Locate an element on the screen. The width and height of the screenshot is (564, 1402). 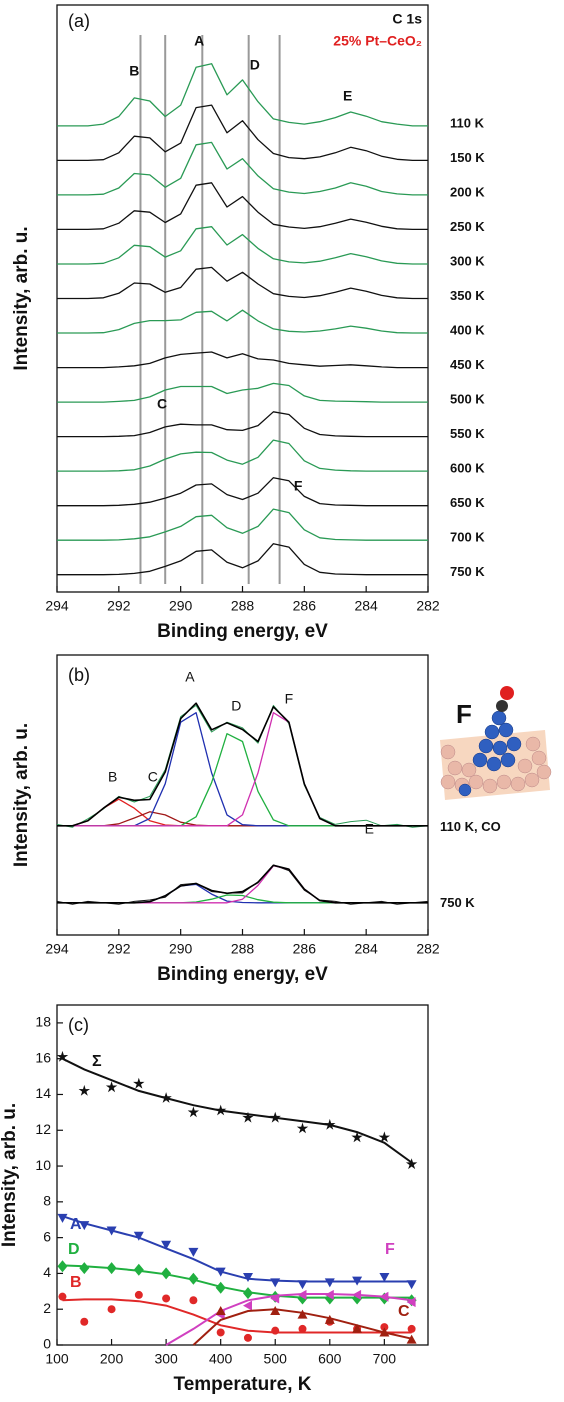
trace-label: 550 K is located at coordinates (467, 433).